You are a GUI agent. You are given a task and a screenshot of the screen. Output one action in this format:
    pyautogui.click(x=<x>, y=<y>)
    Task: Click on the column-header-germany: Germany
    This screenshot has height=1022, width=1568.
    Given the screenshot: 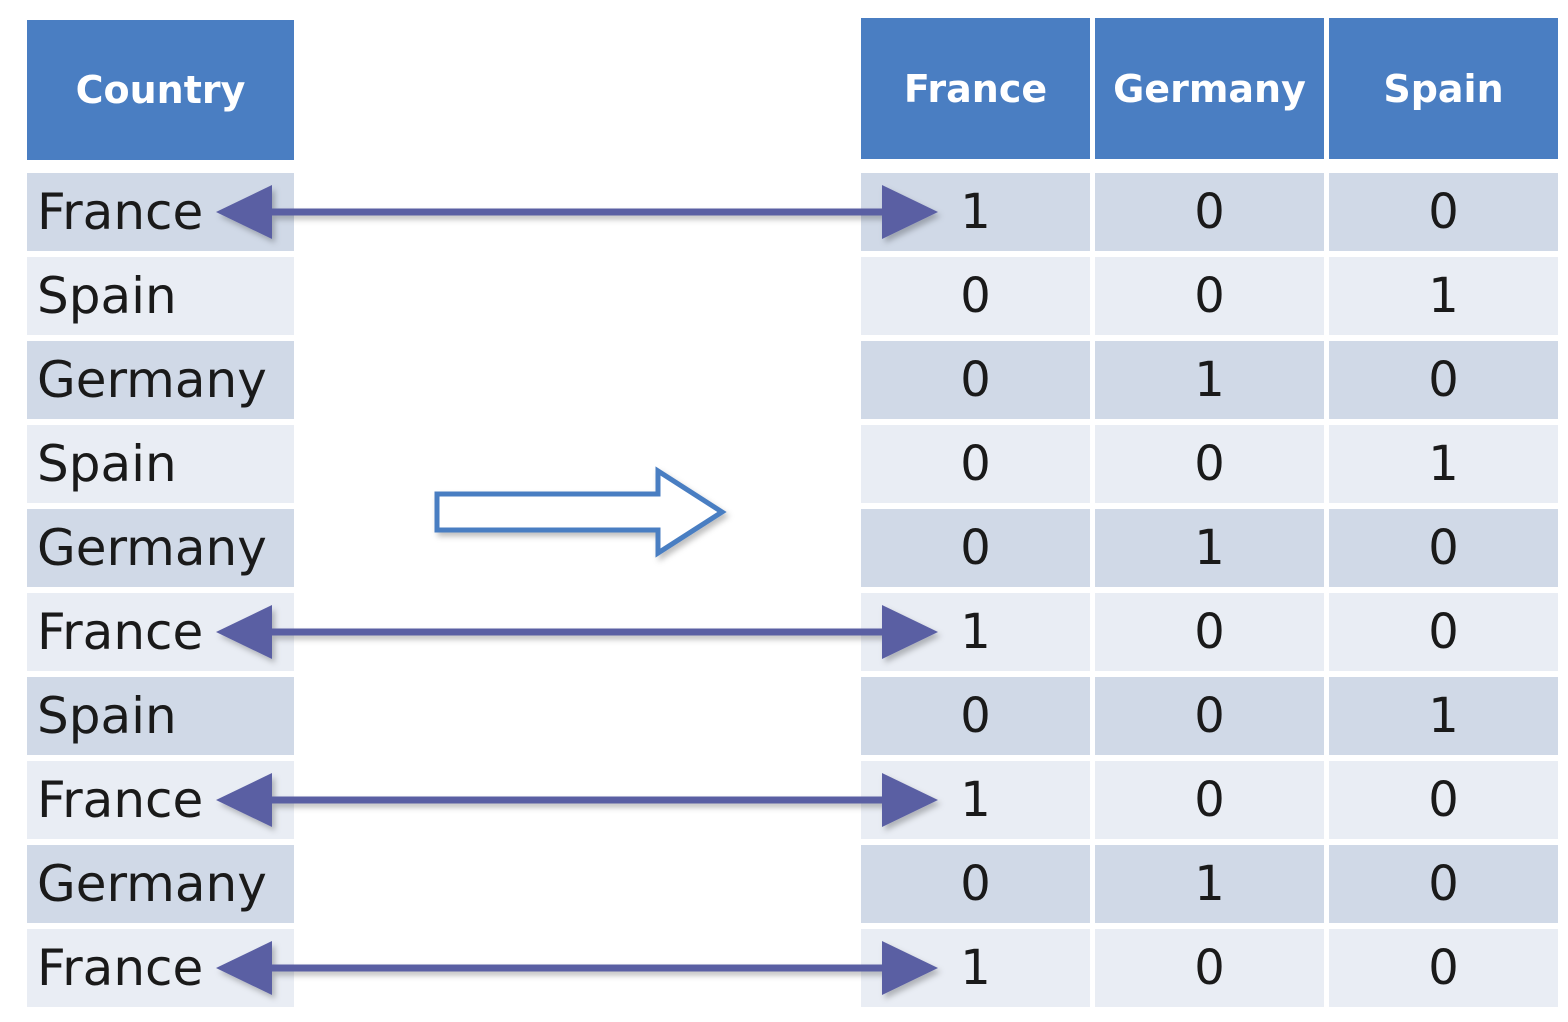 What is the action you would take?
    pyautogui.click(x=1209, y=88)
    